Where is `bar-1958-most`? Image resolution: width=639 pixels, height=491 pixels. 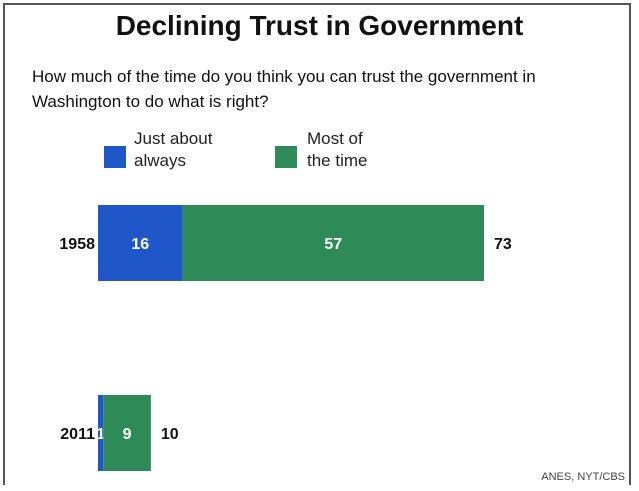
bar-1958-most is located at coordinates (333, 243).